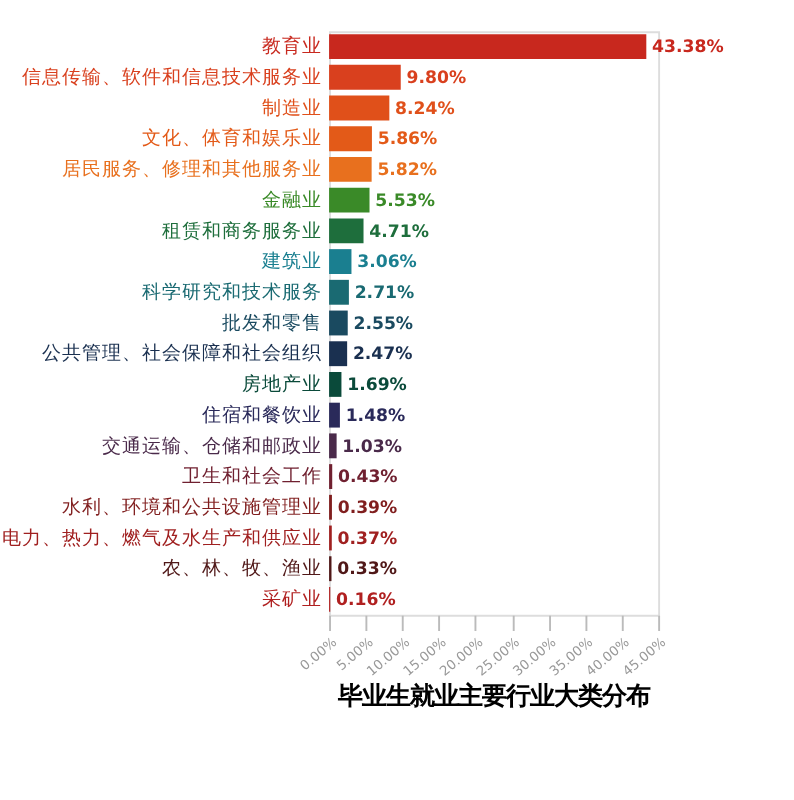 Image resolution: width=794 pixels, height=800 pixels. Describe the element at coordinates (182, 353) in the screenshot. I see `y-tick-label: 公共管理、社会保障和社会组织` at that location.